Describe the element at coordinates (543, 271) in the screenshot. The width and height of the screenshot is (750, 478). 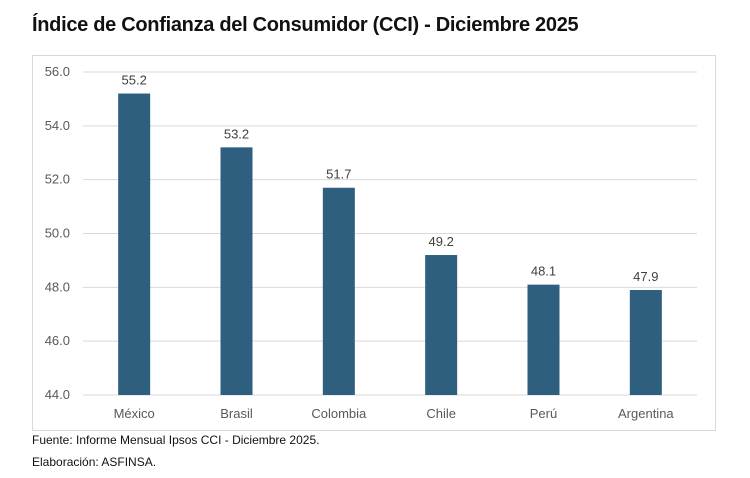
I see `data-label: 48.1` at that location.